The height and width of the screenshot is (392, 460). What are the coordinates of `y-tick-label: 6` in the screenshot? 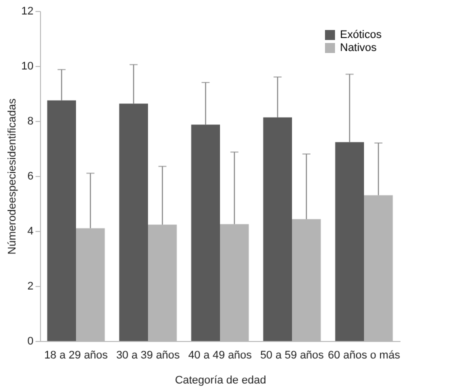 It's located at (30, 176).